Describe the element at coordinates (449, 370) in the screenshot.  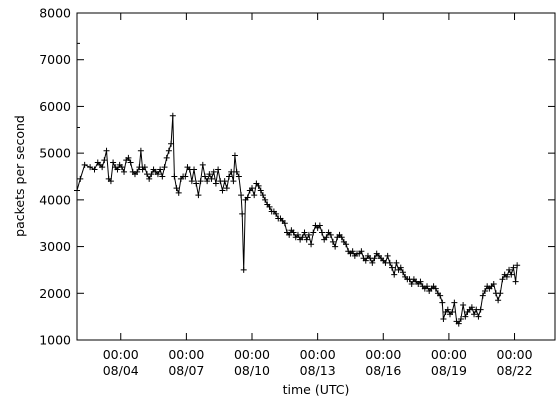
I see `x-tick-date-label: 08/19` at that location.